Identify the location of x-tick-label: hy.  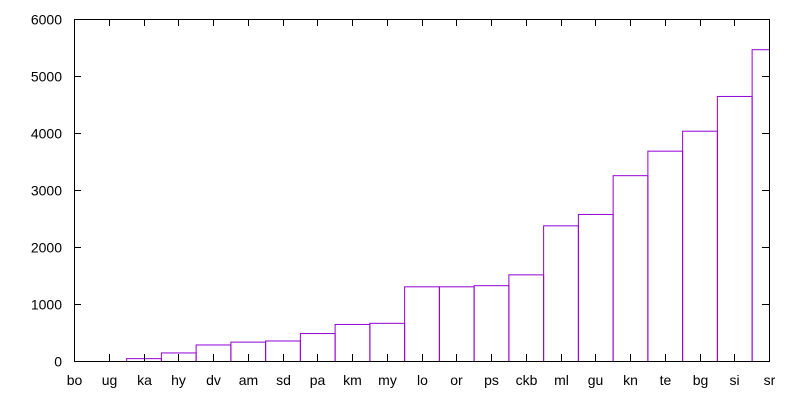
(178, 380).